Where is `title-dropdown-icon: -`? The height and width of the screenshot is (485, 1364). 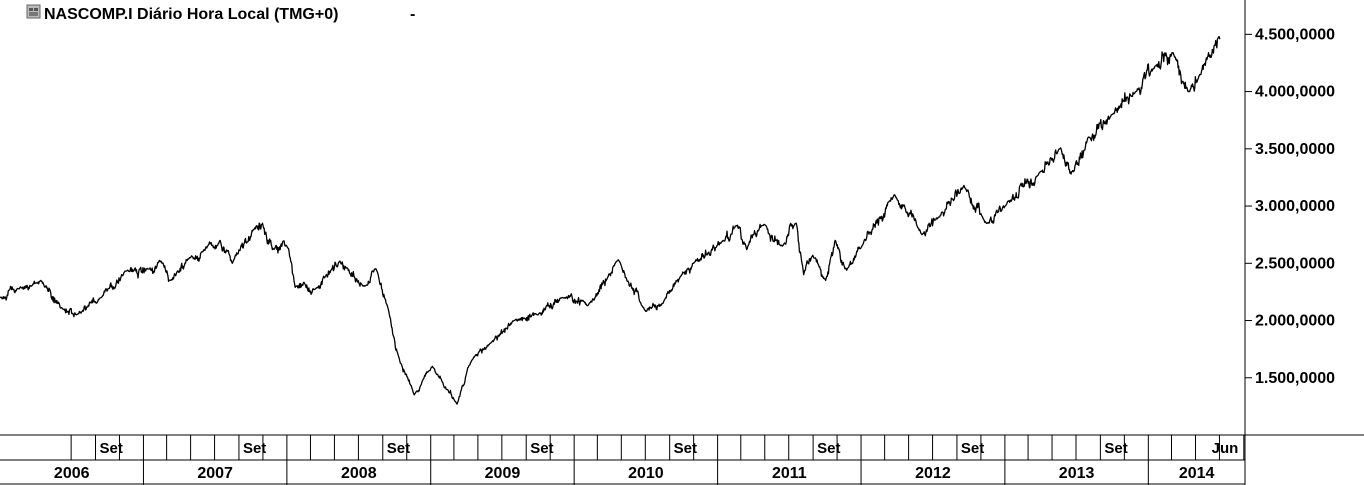
title-dropdown-icon: - is located at coordinates (412, 14).